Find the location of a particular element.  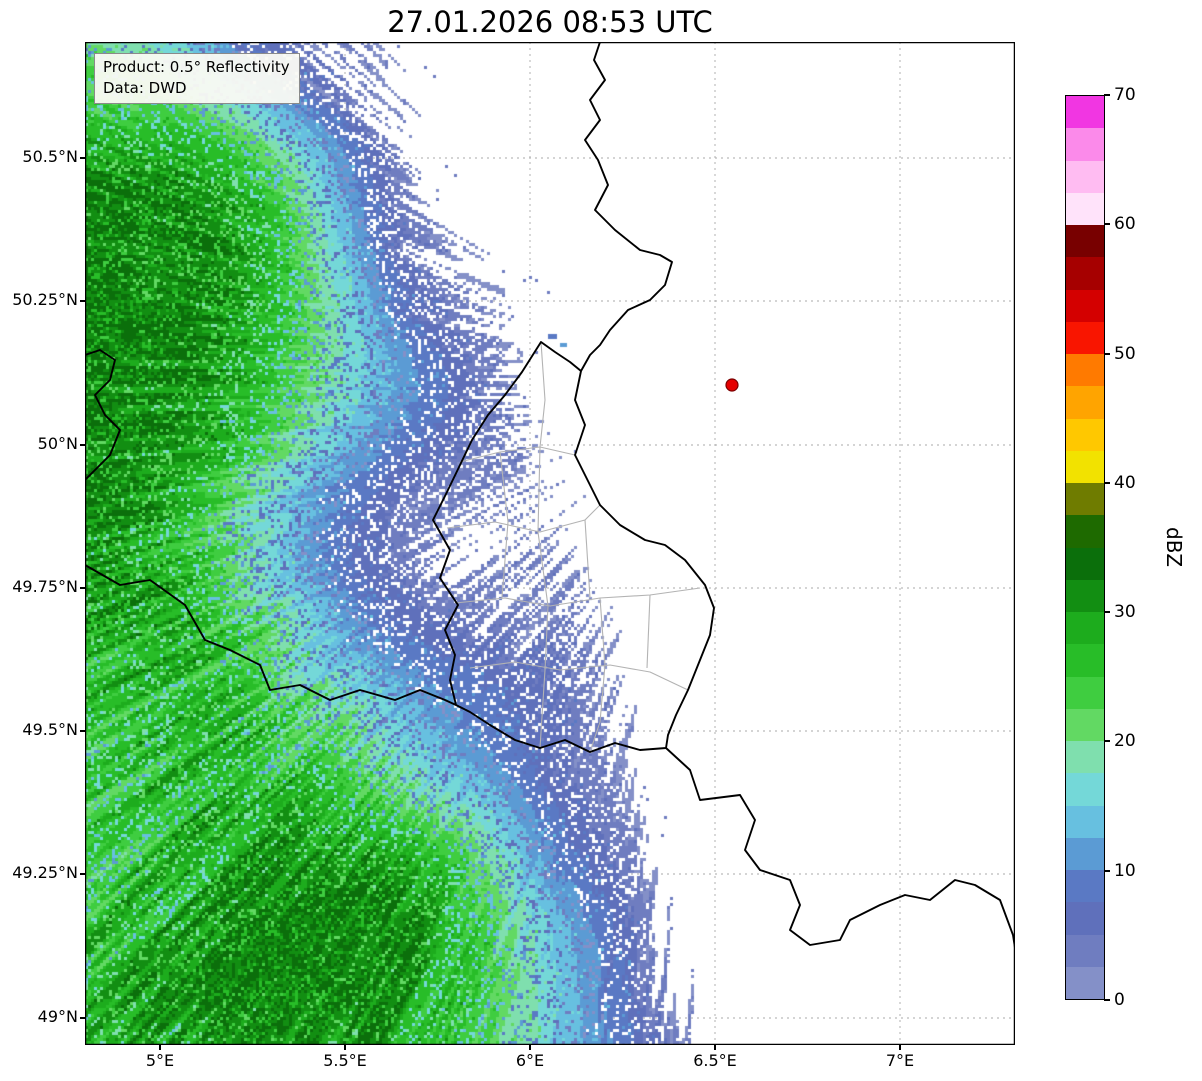

colorbar-tick-label: 20 is located at coordinates (1125, 741).